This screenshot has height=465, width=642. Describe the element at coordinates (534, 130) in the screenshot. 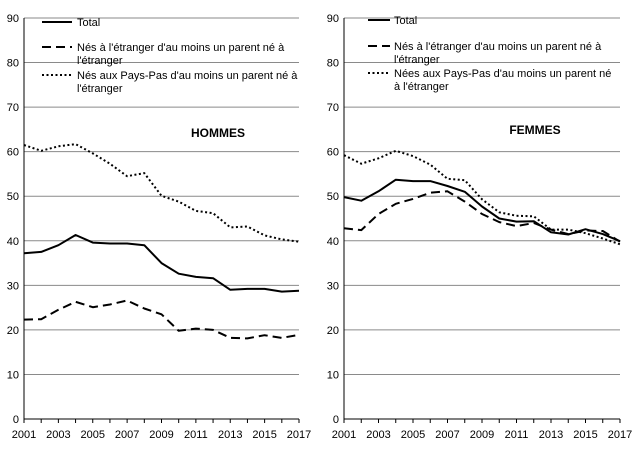

I see `panel-title: FEMMES` at that location.